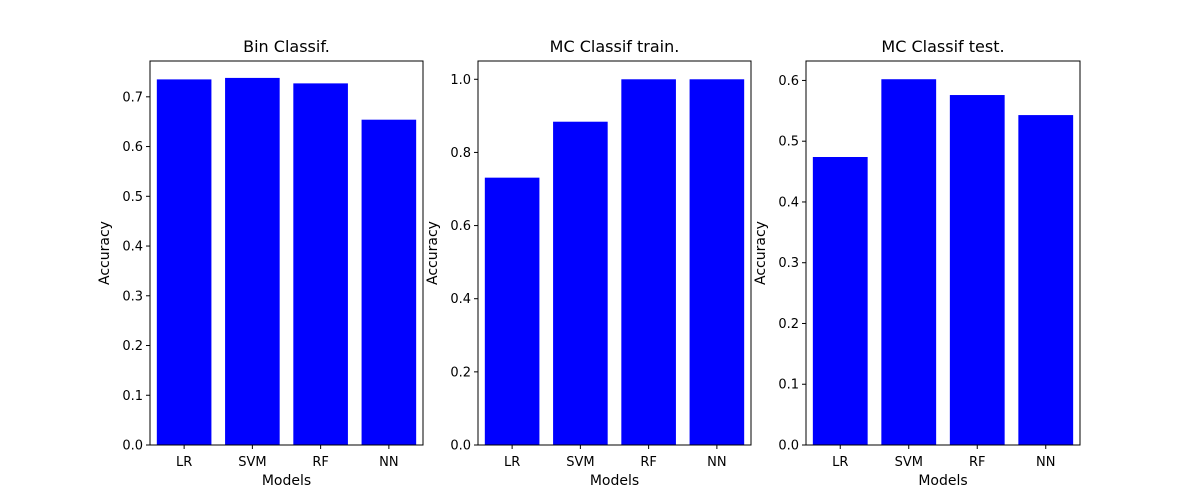 The image size is (1200, 500). I want to click on chart-title: MC Classif train., so click(615, 46).